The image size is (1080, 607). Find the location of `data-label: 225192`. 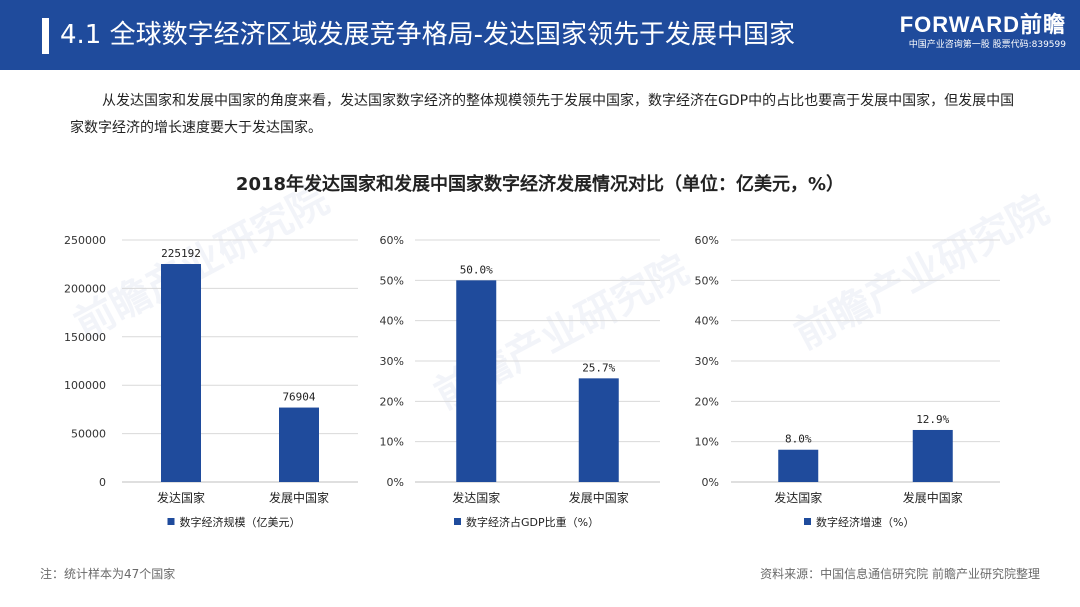

data-label: 225192 is located at coordinates (181, 253).